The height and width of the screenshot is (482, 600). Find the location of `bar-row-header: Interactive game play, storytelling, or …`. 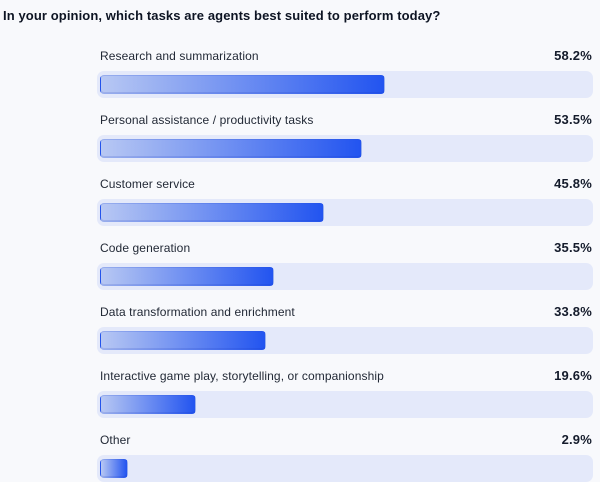

bar-row-header: Interactive game play, storytelling, or … is located at coordinates (345, 376).